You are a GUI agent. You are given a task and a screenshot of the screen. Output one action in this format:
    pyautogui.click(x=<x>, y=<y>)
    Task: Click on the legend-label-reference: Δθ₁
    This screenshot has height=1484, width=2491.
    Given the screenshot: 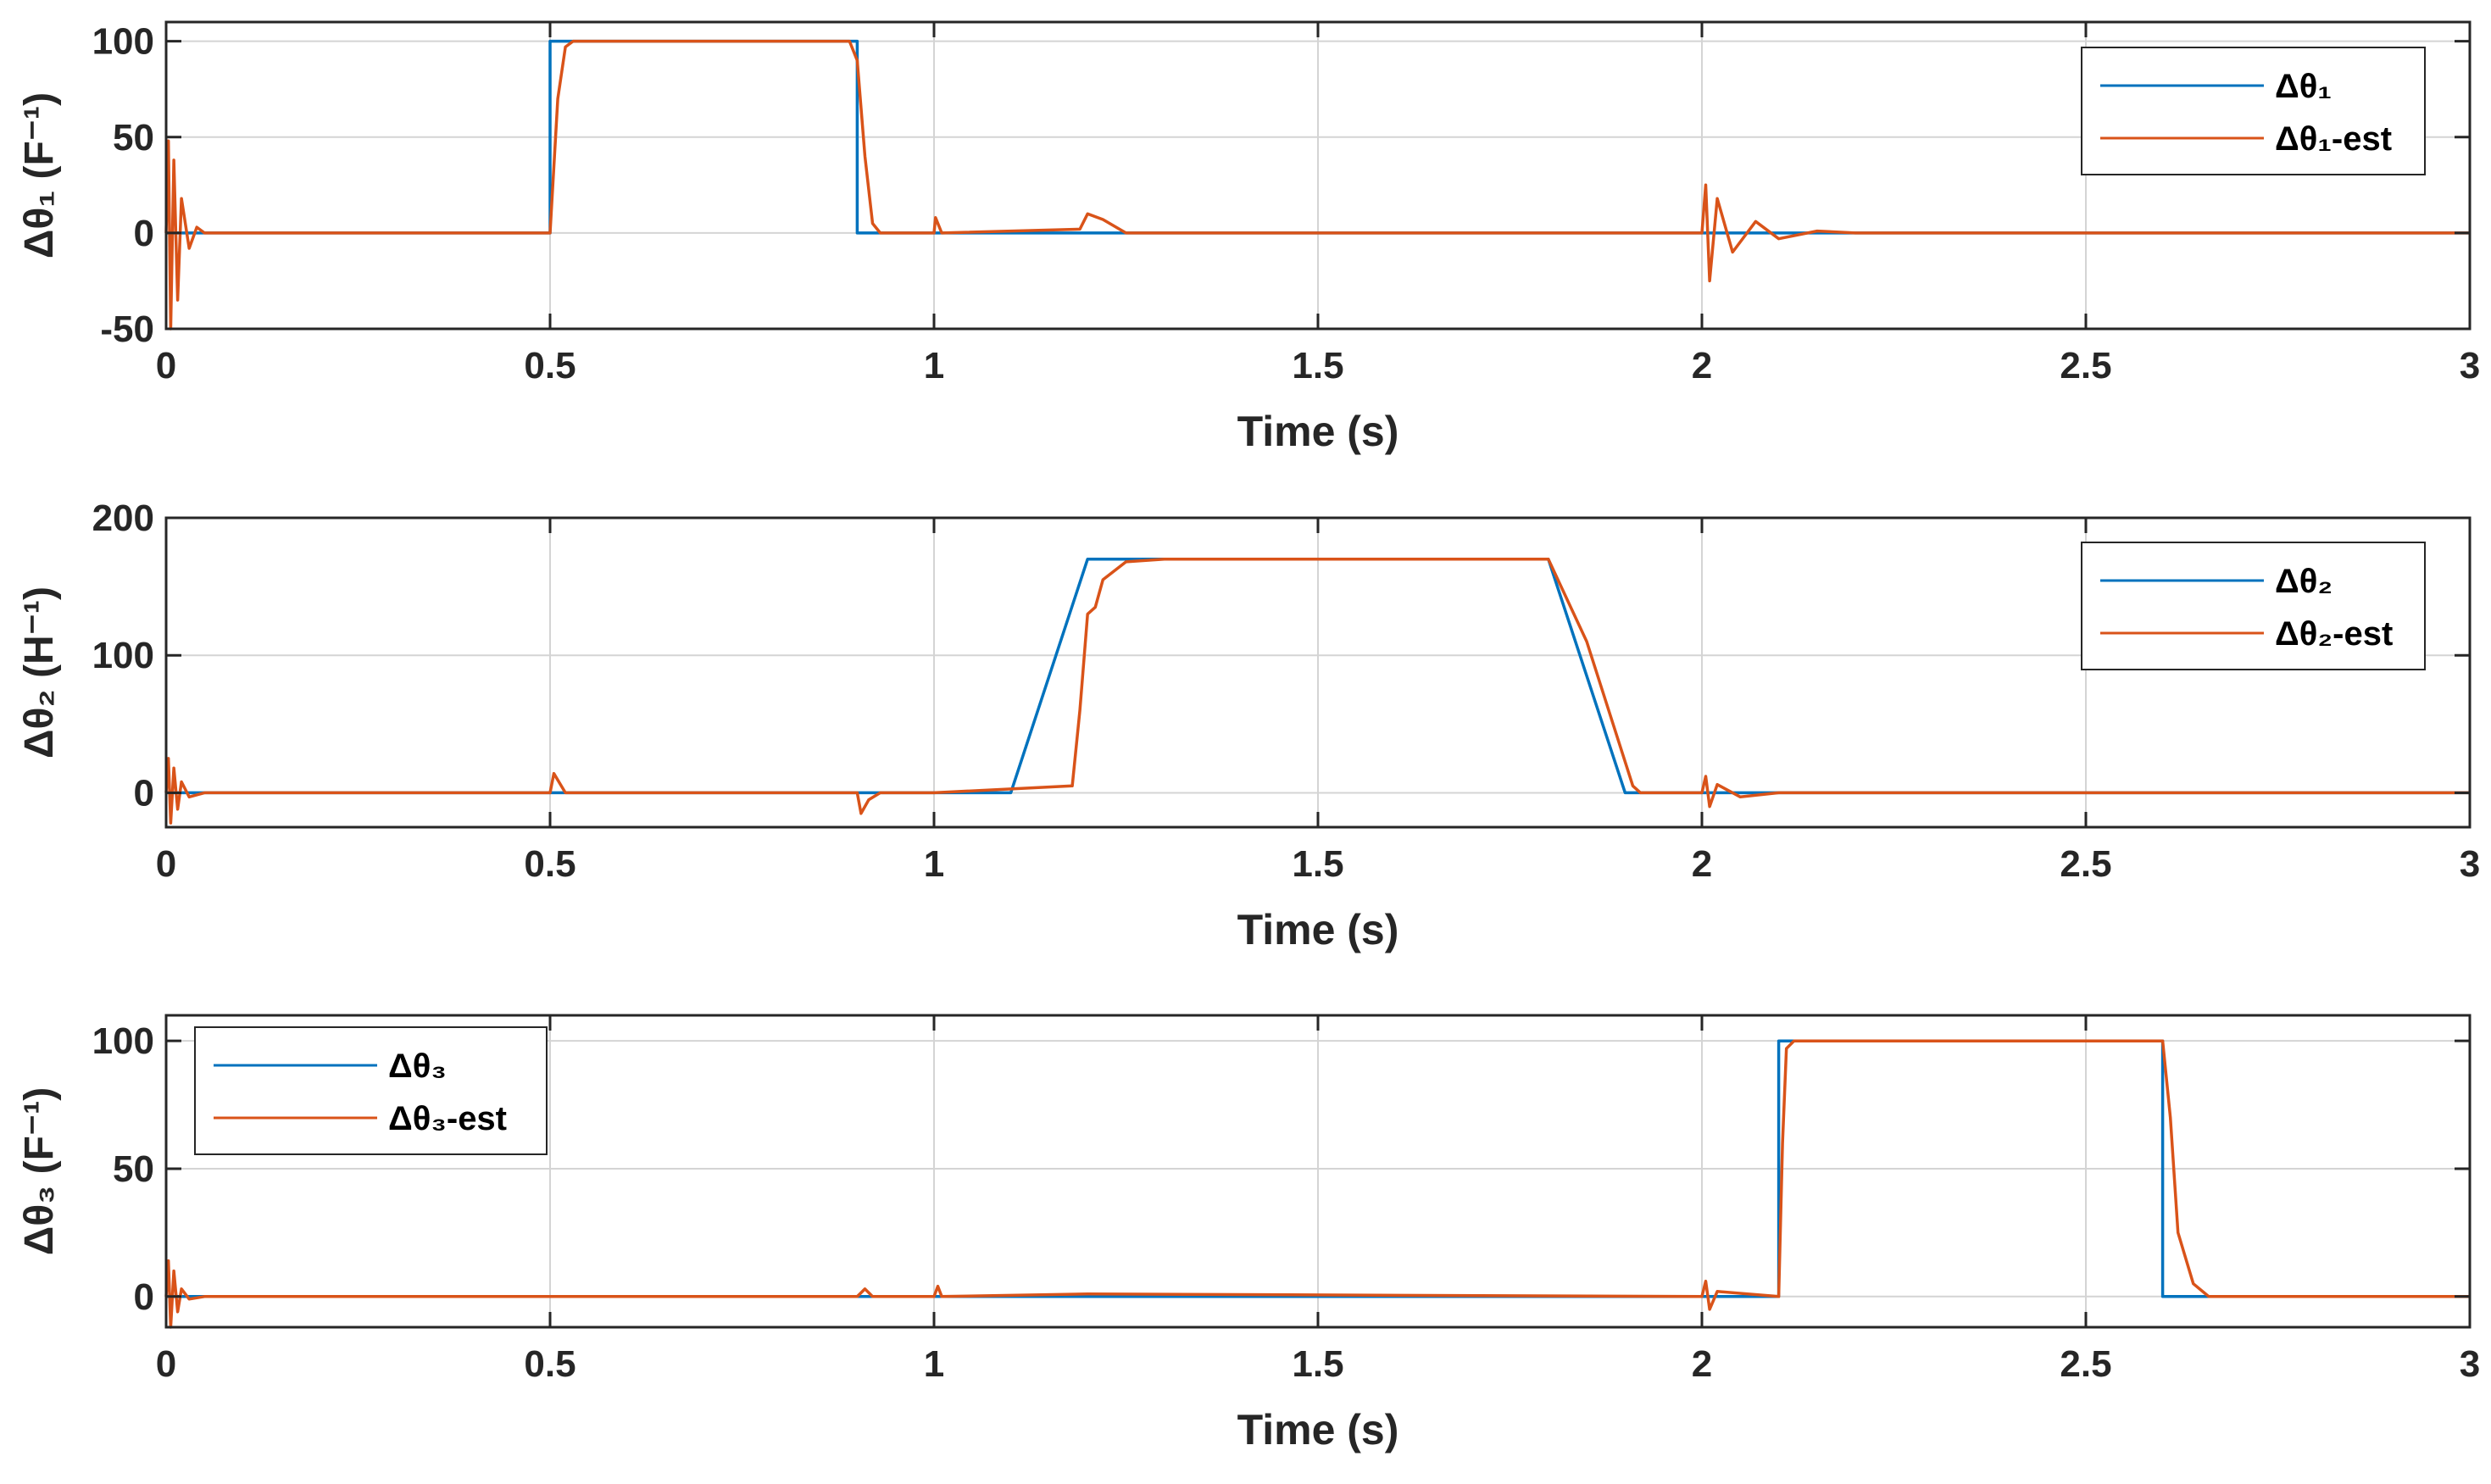 What is the action you would take?
    pyautogui.click(x=2303, y=87)
    